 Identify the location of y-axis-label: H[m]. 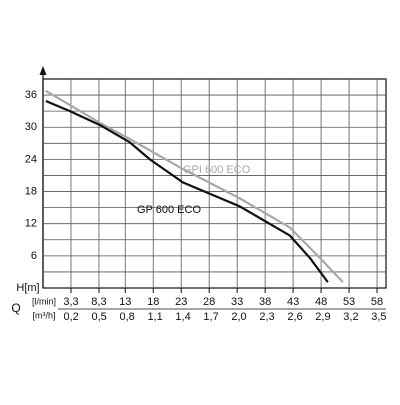
(27, 288).